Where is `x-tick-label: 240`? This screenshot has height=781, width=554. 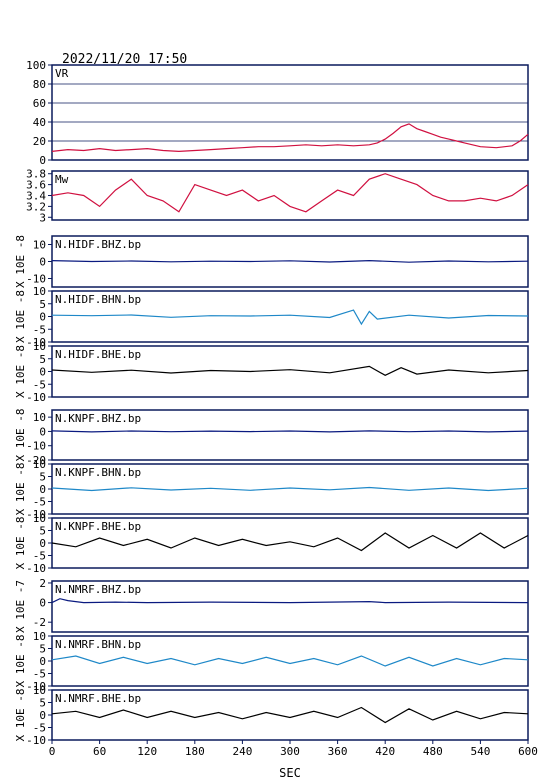 x-tick-label: 240 is located at coordinates (242, 751).